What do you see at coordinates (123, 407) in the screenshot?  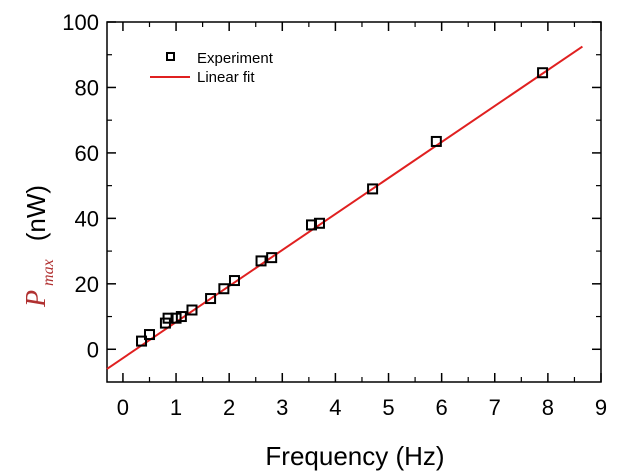 I see `x-tick-label: 0` at bounding box center [123, 407].